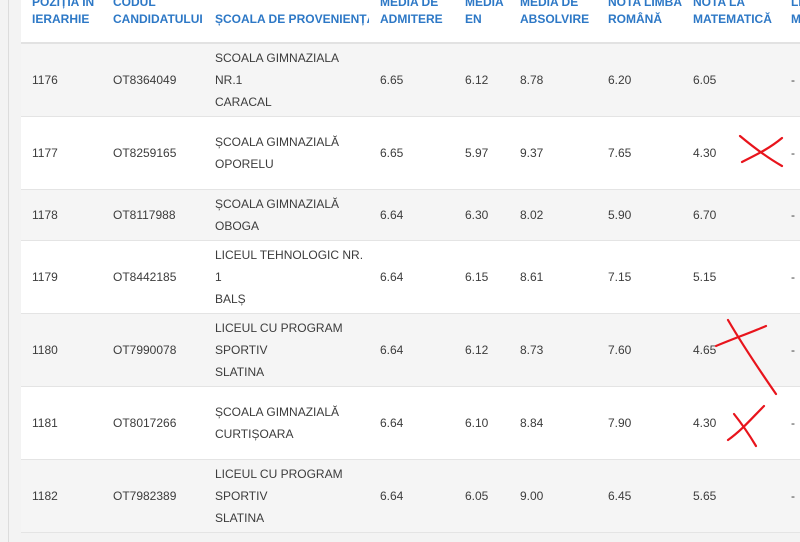 The width and height of the screenshot is (800, 542). What do you see at coordinates (731, 277) in the screenshot?
I see `cell-nota-matematica: 5.15` at bounding box center [731, 277].